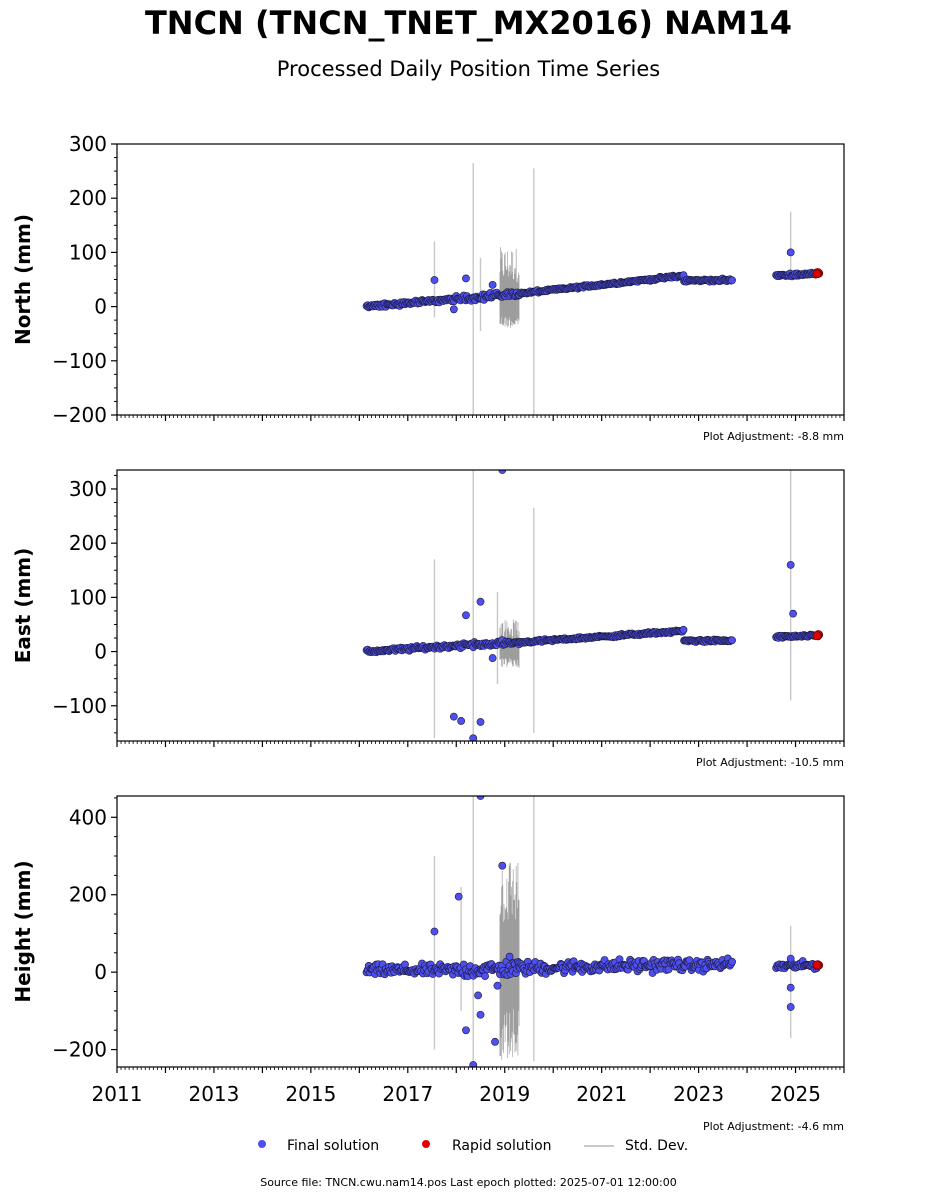 Image resolution: width=937 pixels, height=1200 pixels. I want to click on x-tick-label: 2017, so click(407, 1094).